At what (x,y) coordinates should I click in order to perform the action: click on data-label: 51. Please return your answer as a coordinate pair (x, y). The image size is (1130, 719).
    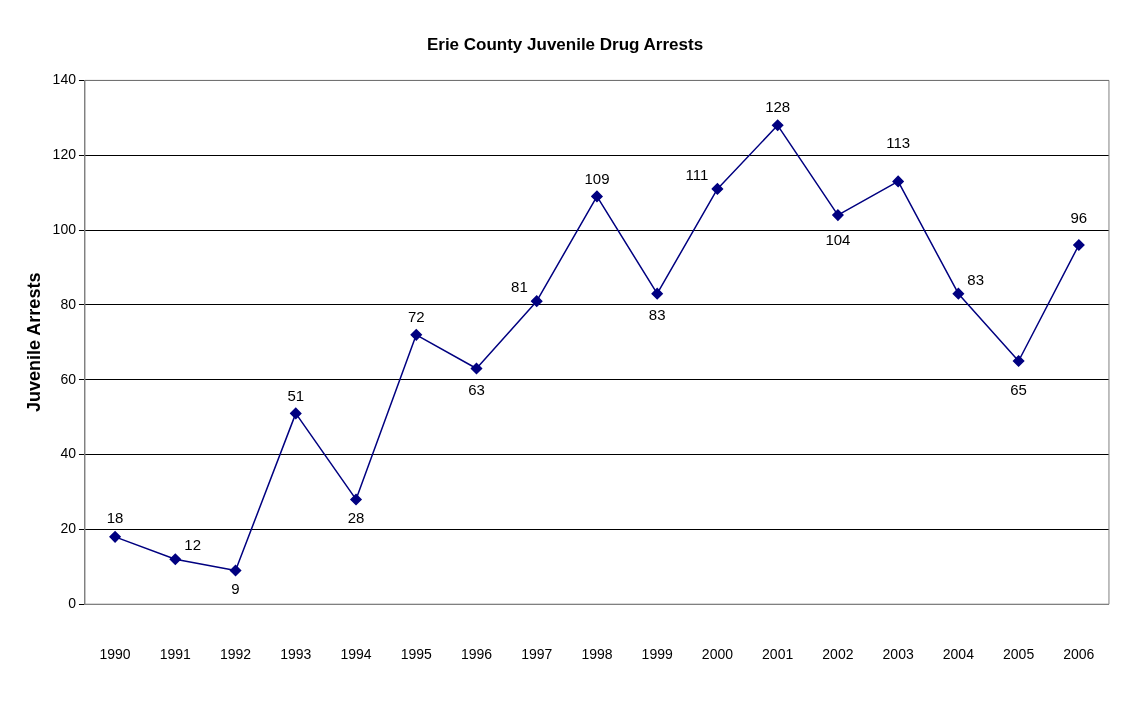
    Looking at the image, I should click on (296, 395).